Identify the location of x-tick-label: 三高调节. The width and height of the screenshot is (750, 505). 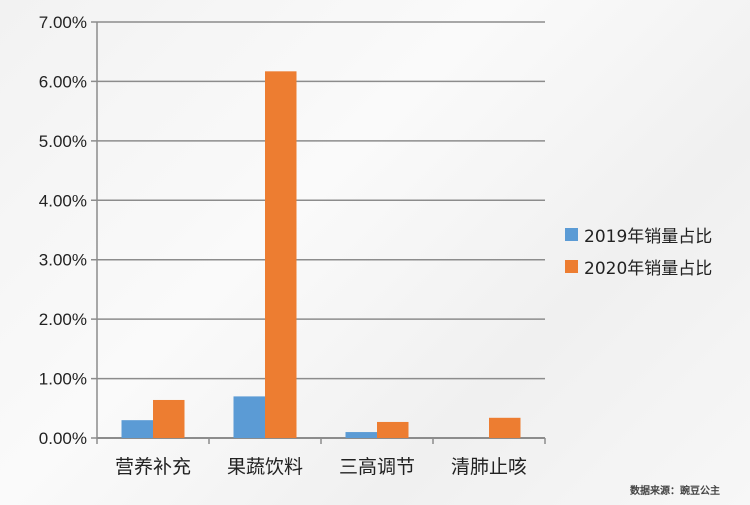
(377, 467).